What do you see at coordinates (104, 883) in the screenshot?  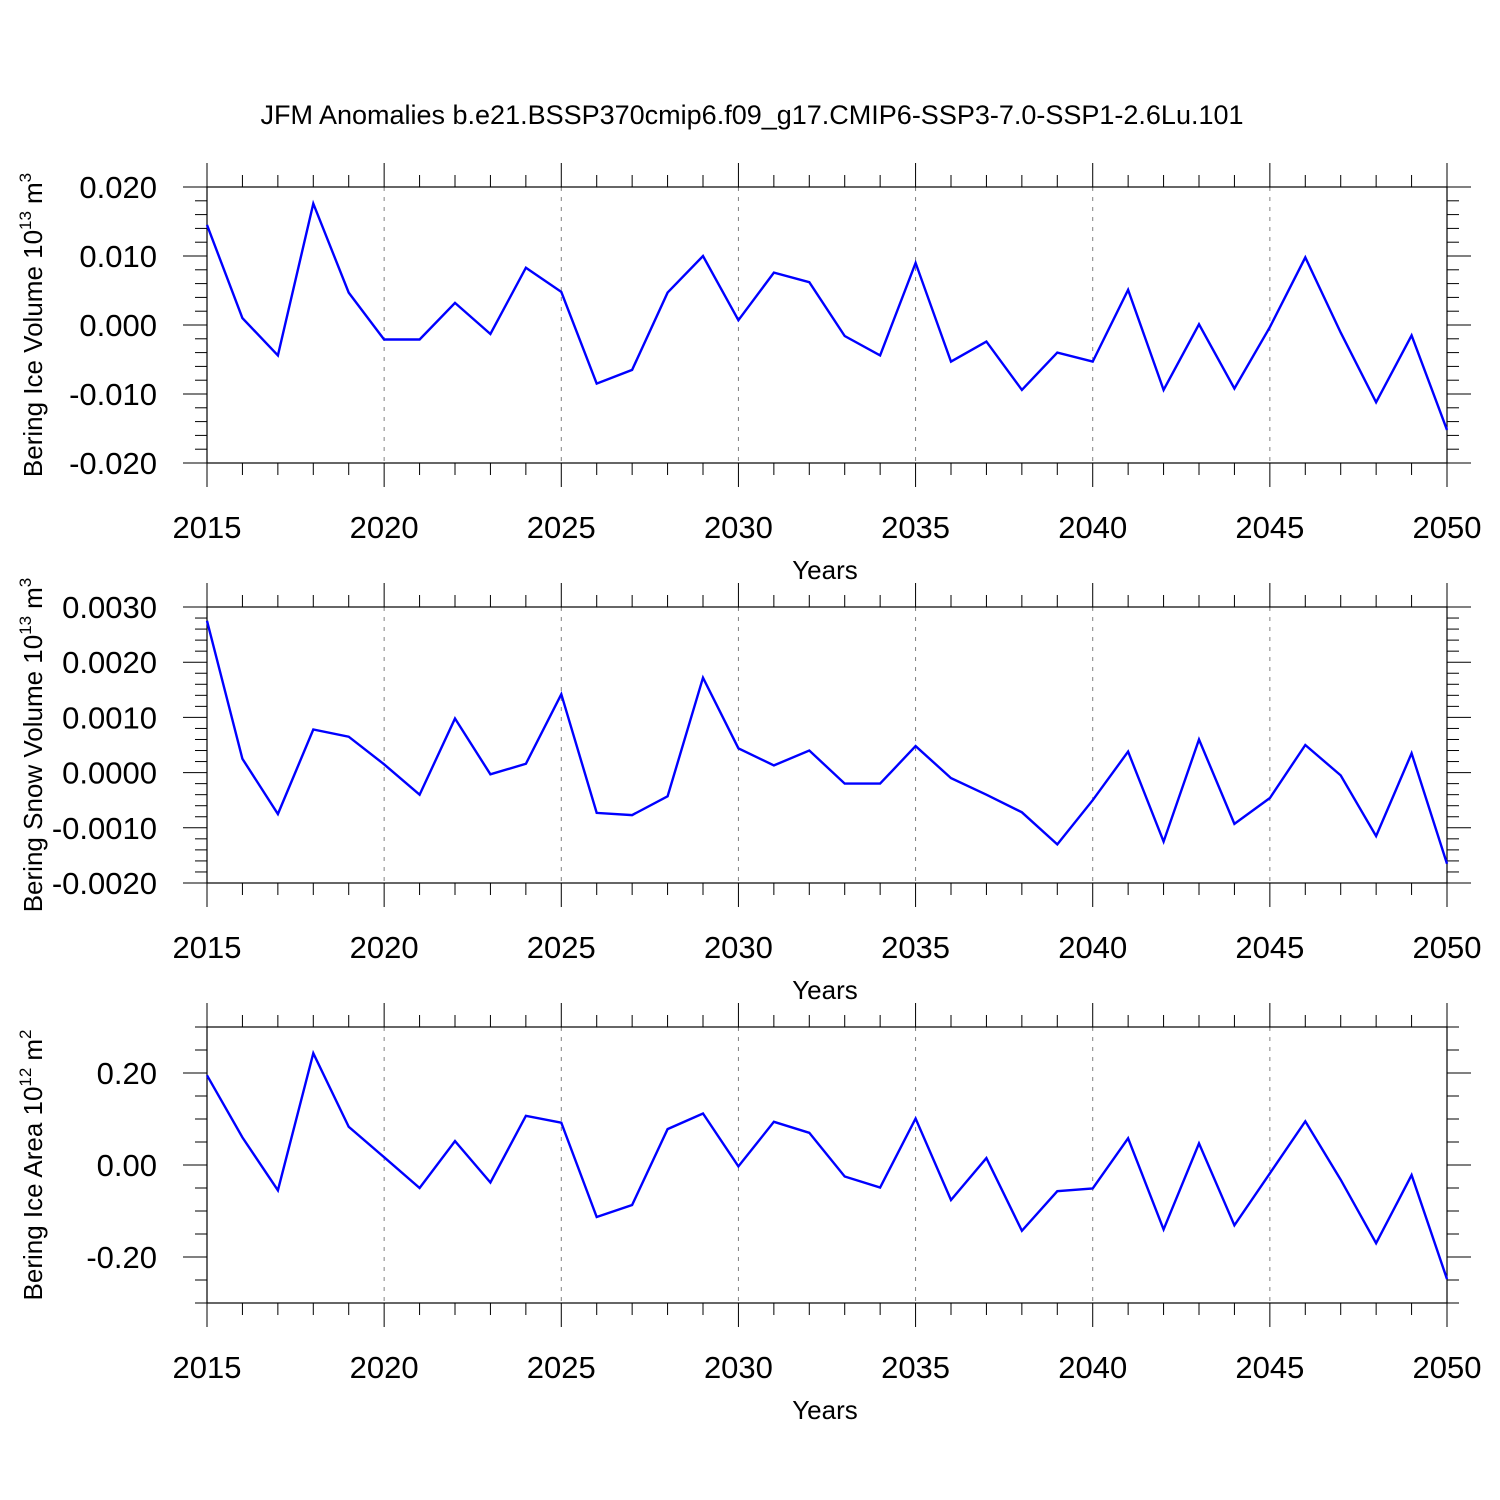 I see `y-tick-label: -0.0020` at bounding box center [104, 883].